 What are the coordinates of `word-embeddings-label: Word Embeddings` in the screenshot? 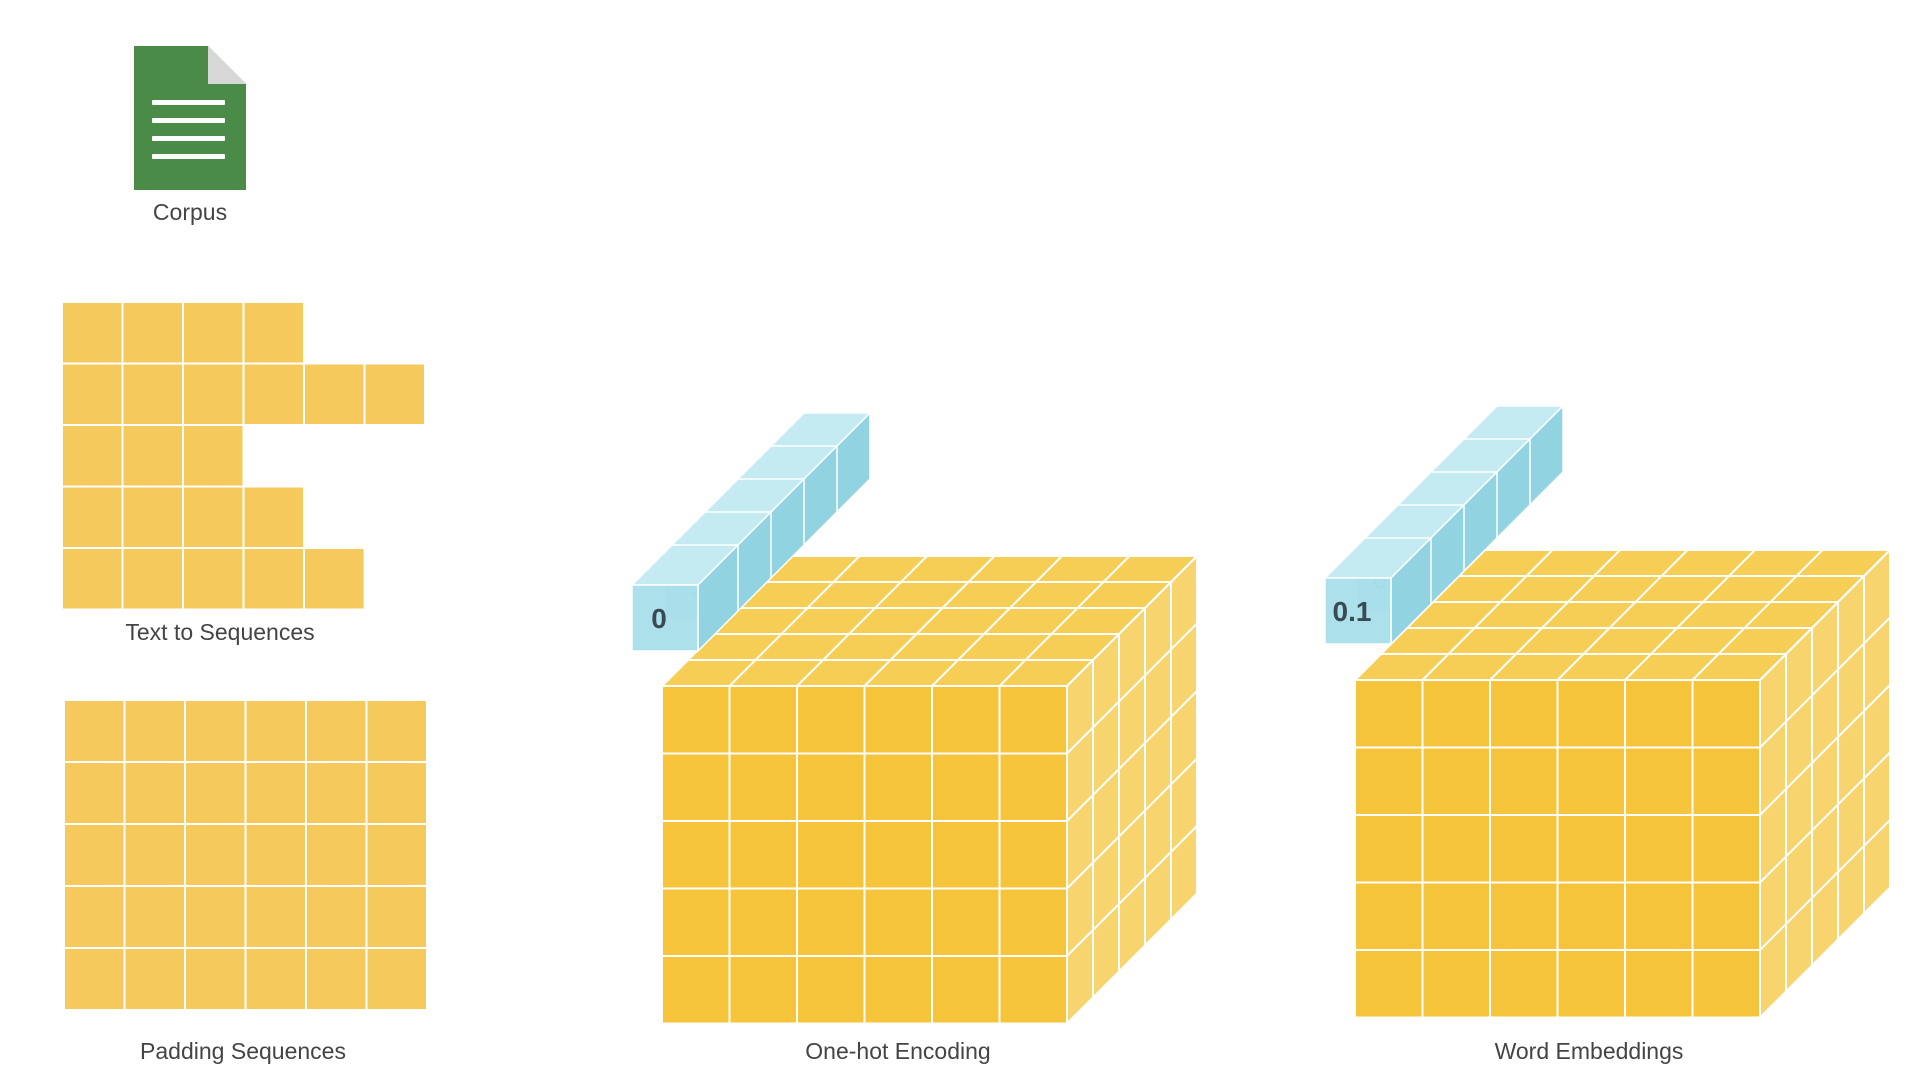 It's located at (1589, 1051).